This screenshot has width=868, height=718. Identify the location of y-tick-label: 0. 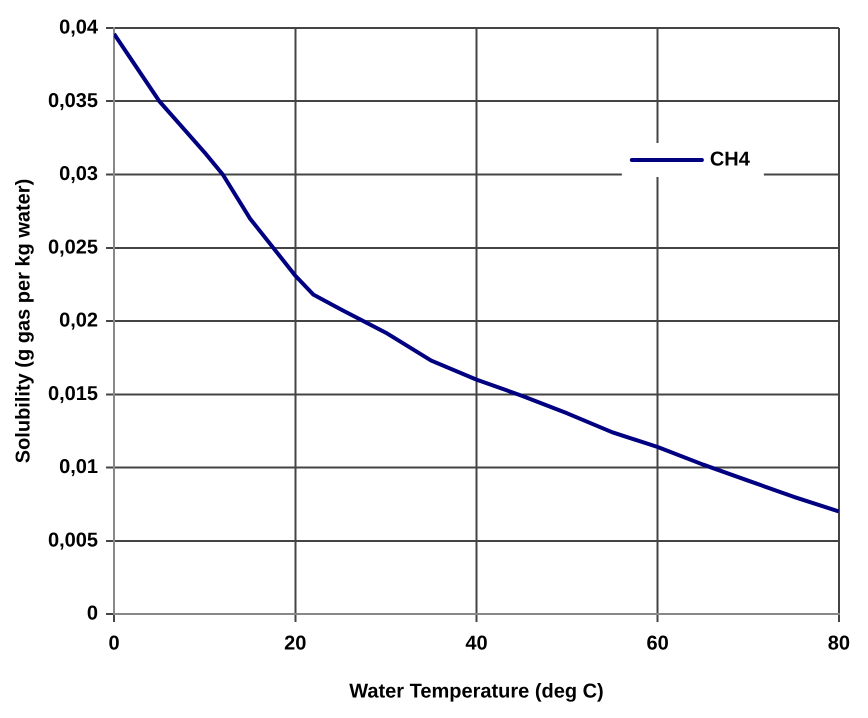
(92, 613).